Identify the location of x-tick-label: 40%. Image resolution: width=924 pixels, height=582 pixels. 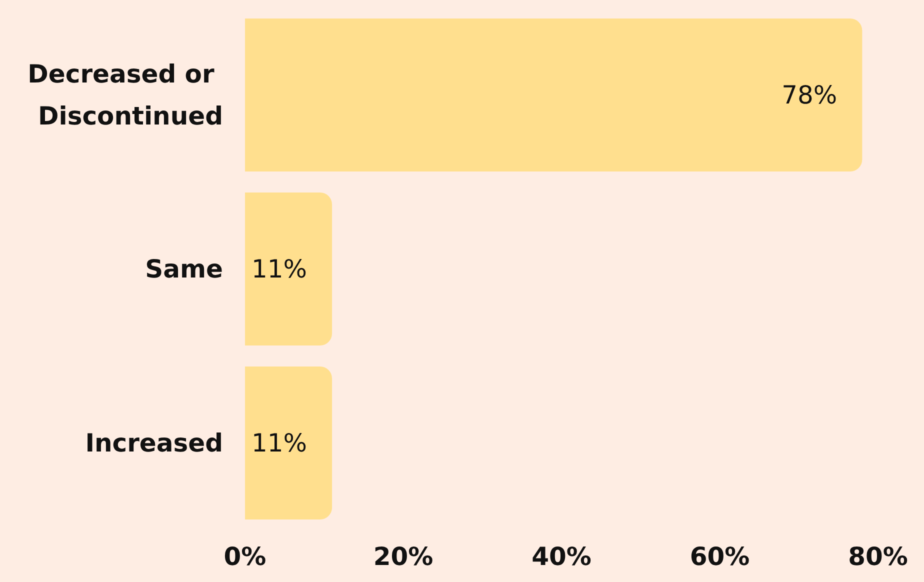
(562, 556).